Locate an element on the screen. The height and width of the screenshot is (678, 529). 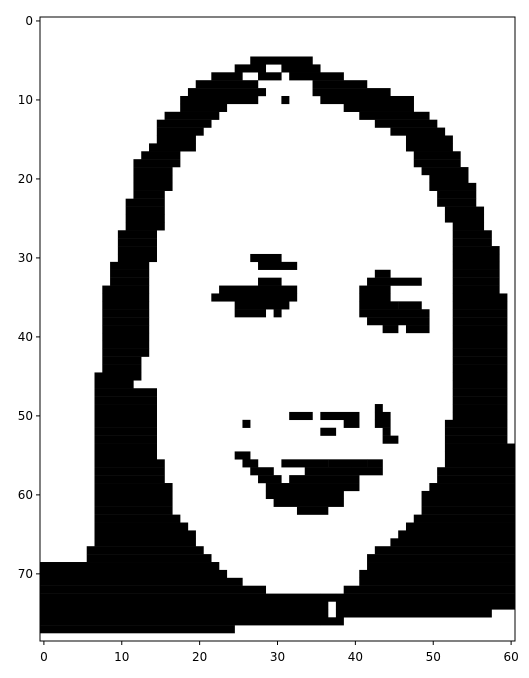
x-tick-label: 20 is located at coordinates (199, 657).